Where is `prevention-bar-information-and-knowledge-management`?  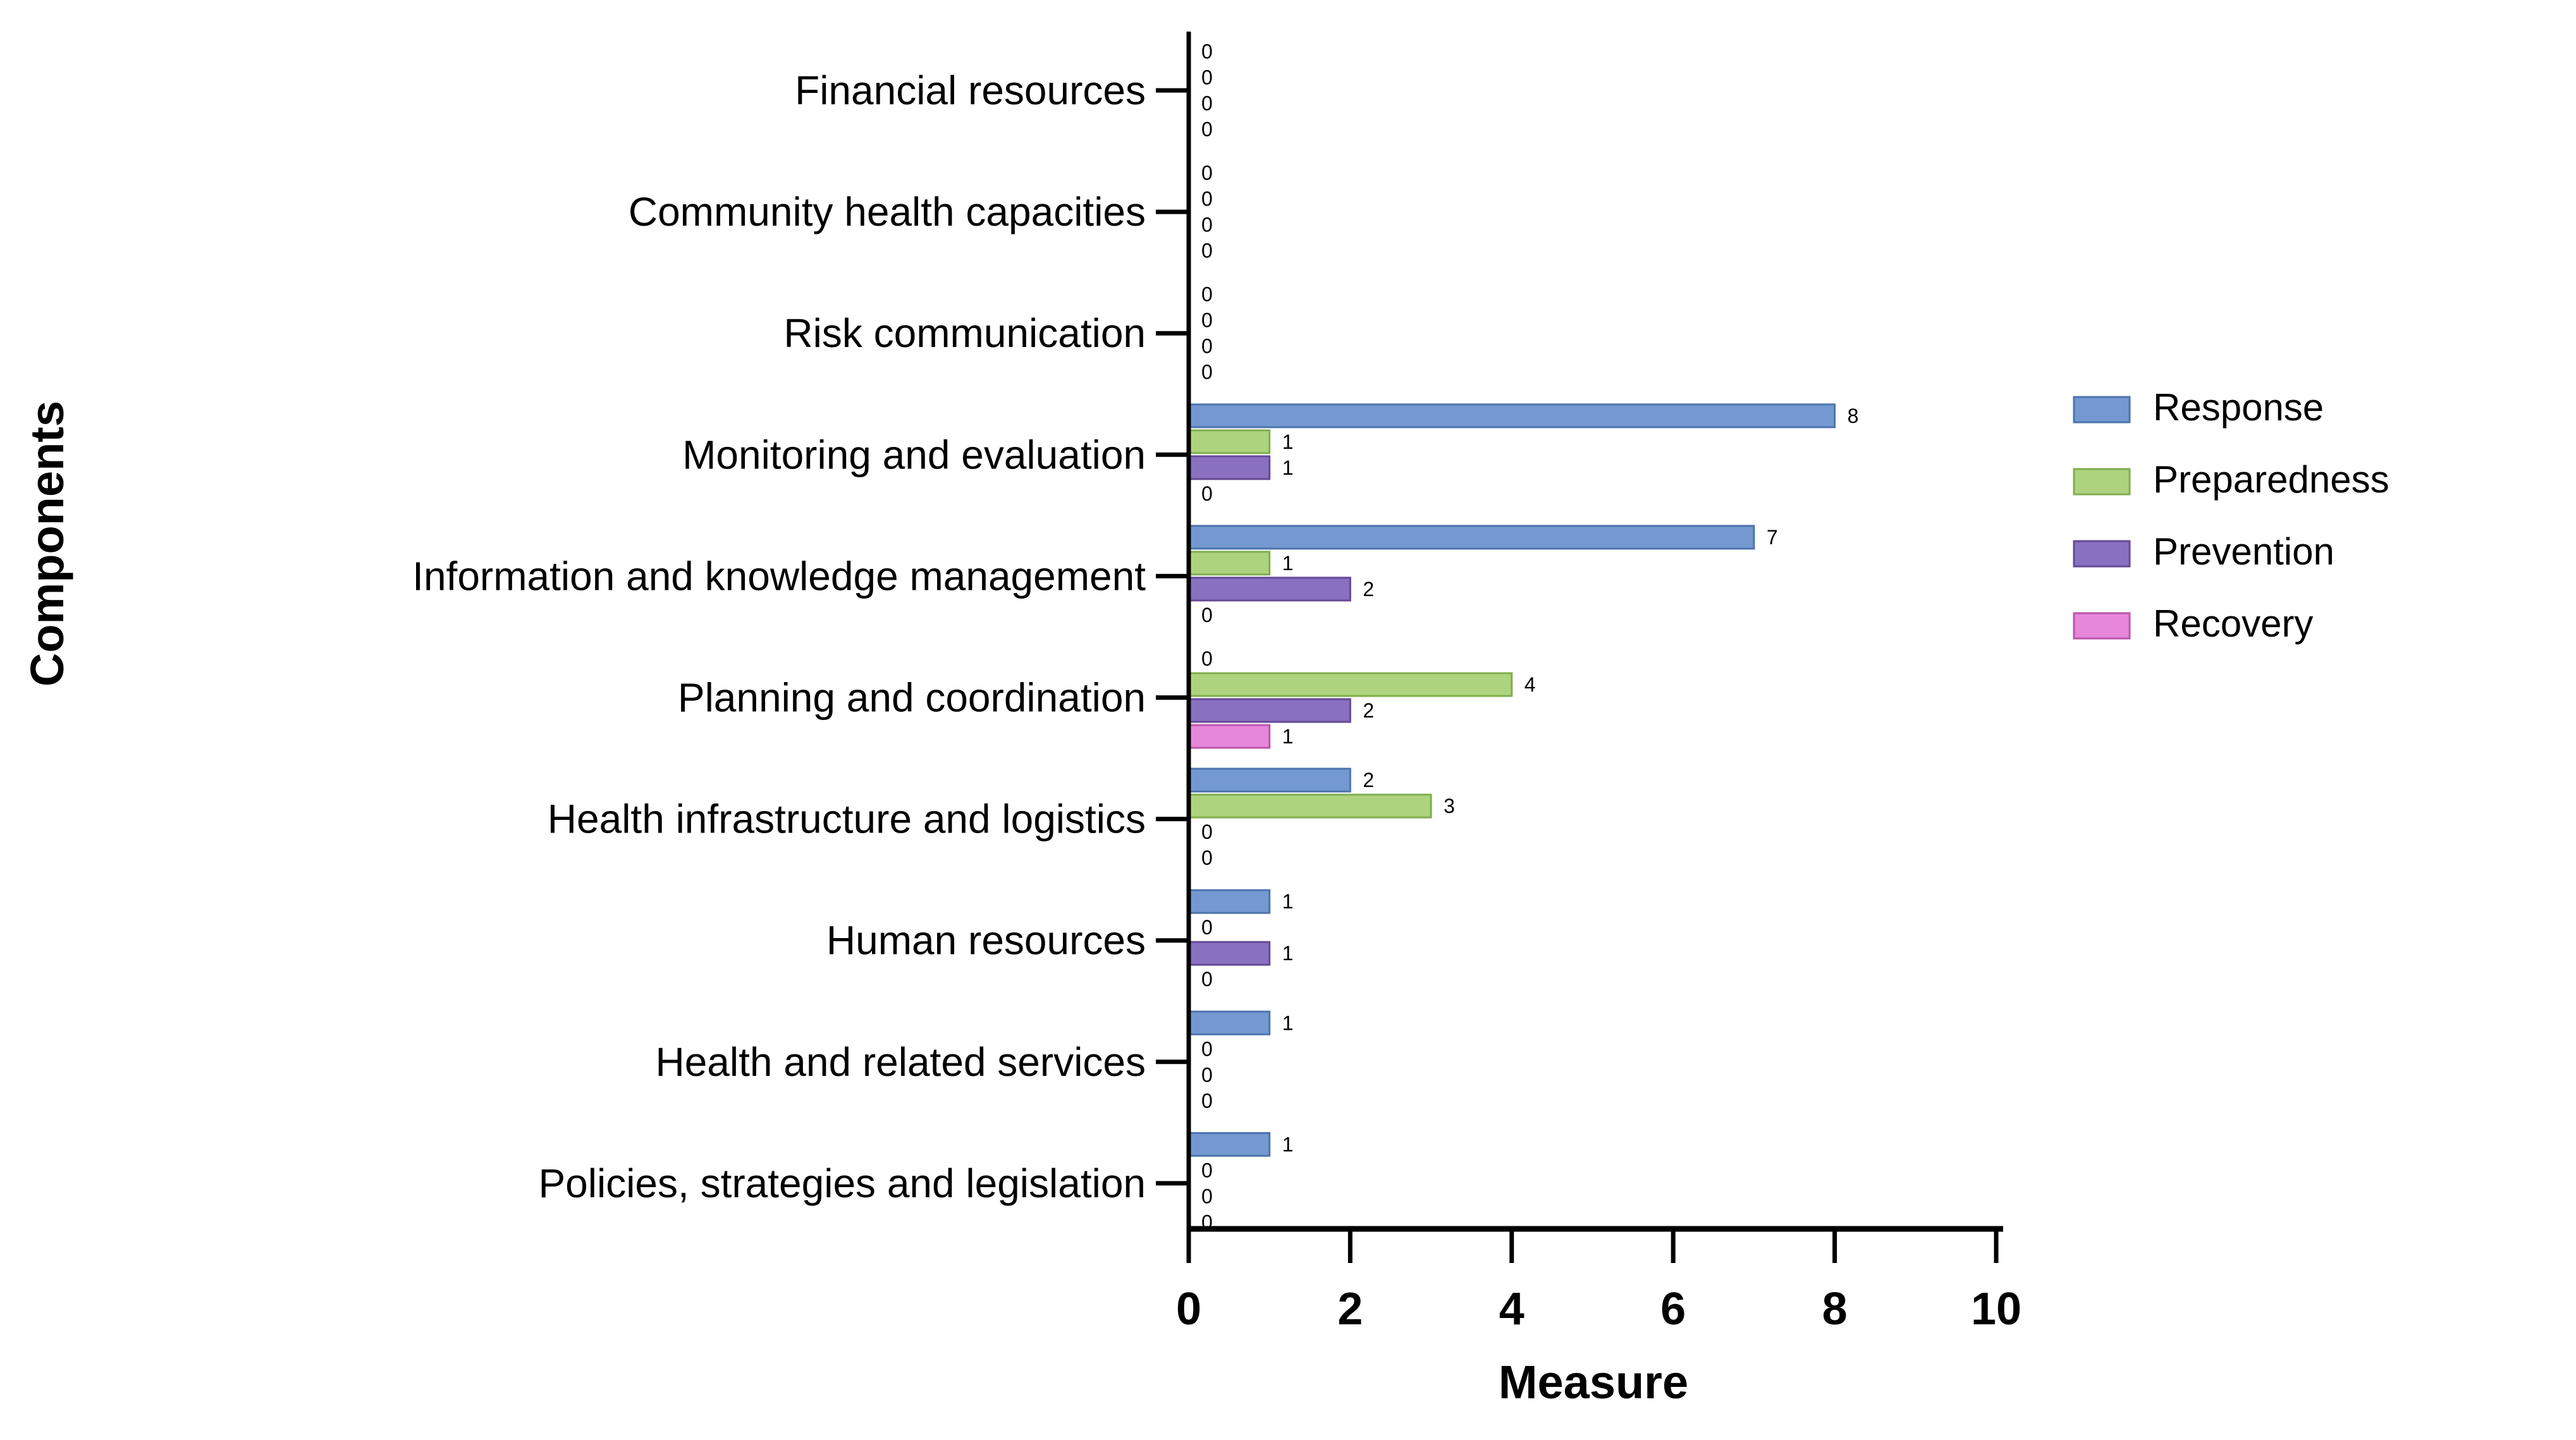 prevention-bar-information-and-knowledge-management is located at coordinates (1270, 589).